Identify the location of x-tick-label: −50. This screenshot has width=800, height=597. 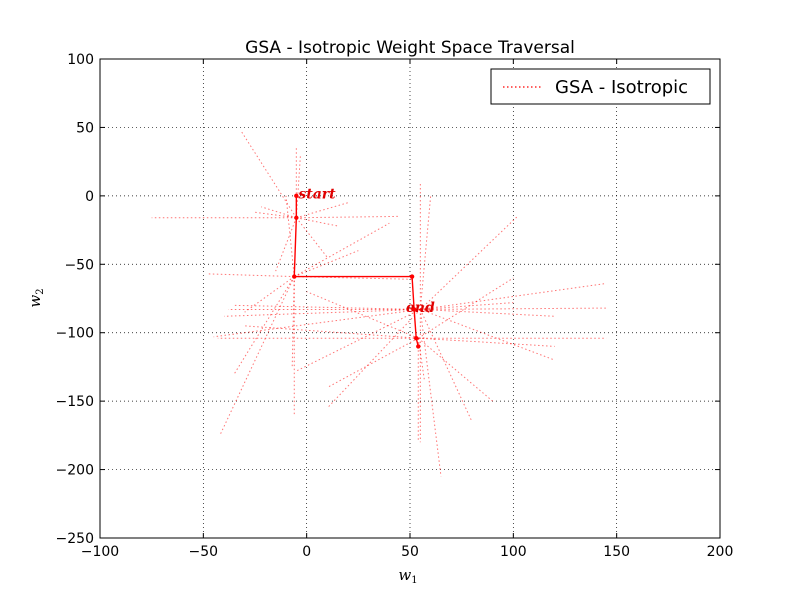
(204, 552).